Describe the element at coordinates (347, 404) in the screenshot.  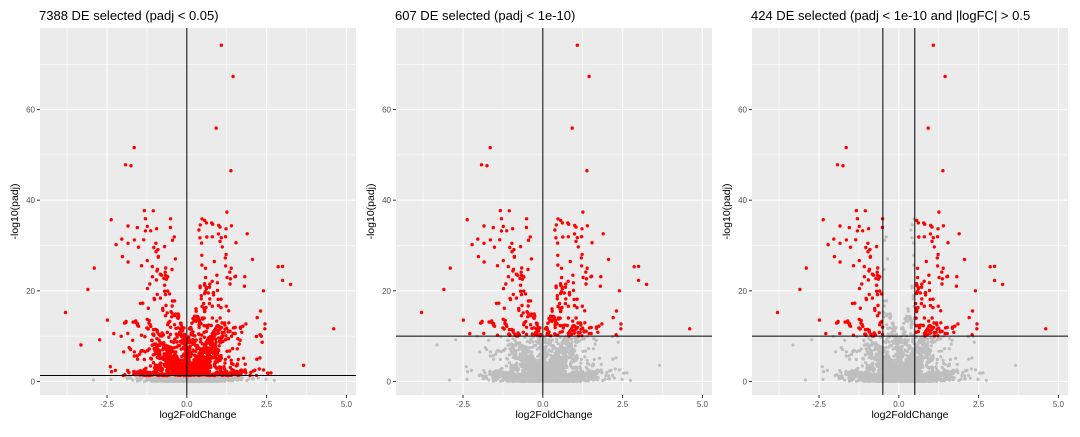
I see `x-tick-label: 5.0` at that location.